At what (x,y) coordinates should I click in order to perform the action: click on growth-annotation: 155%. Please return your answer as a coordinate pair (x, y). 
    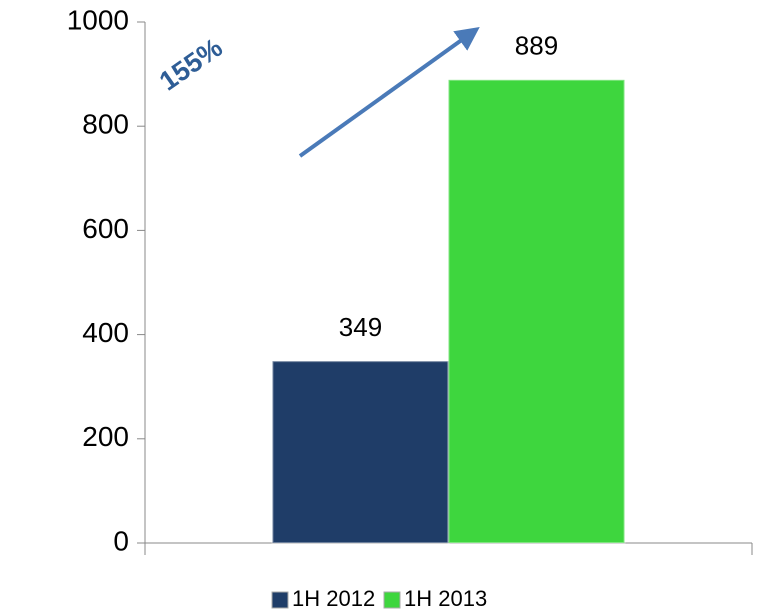
    Looking at the image, I should click on (191, 64).